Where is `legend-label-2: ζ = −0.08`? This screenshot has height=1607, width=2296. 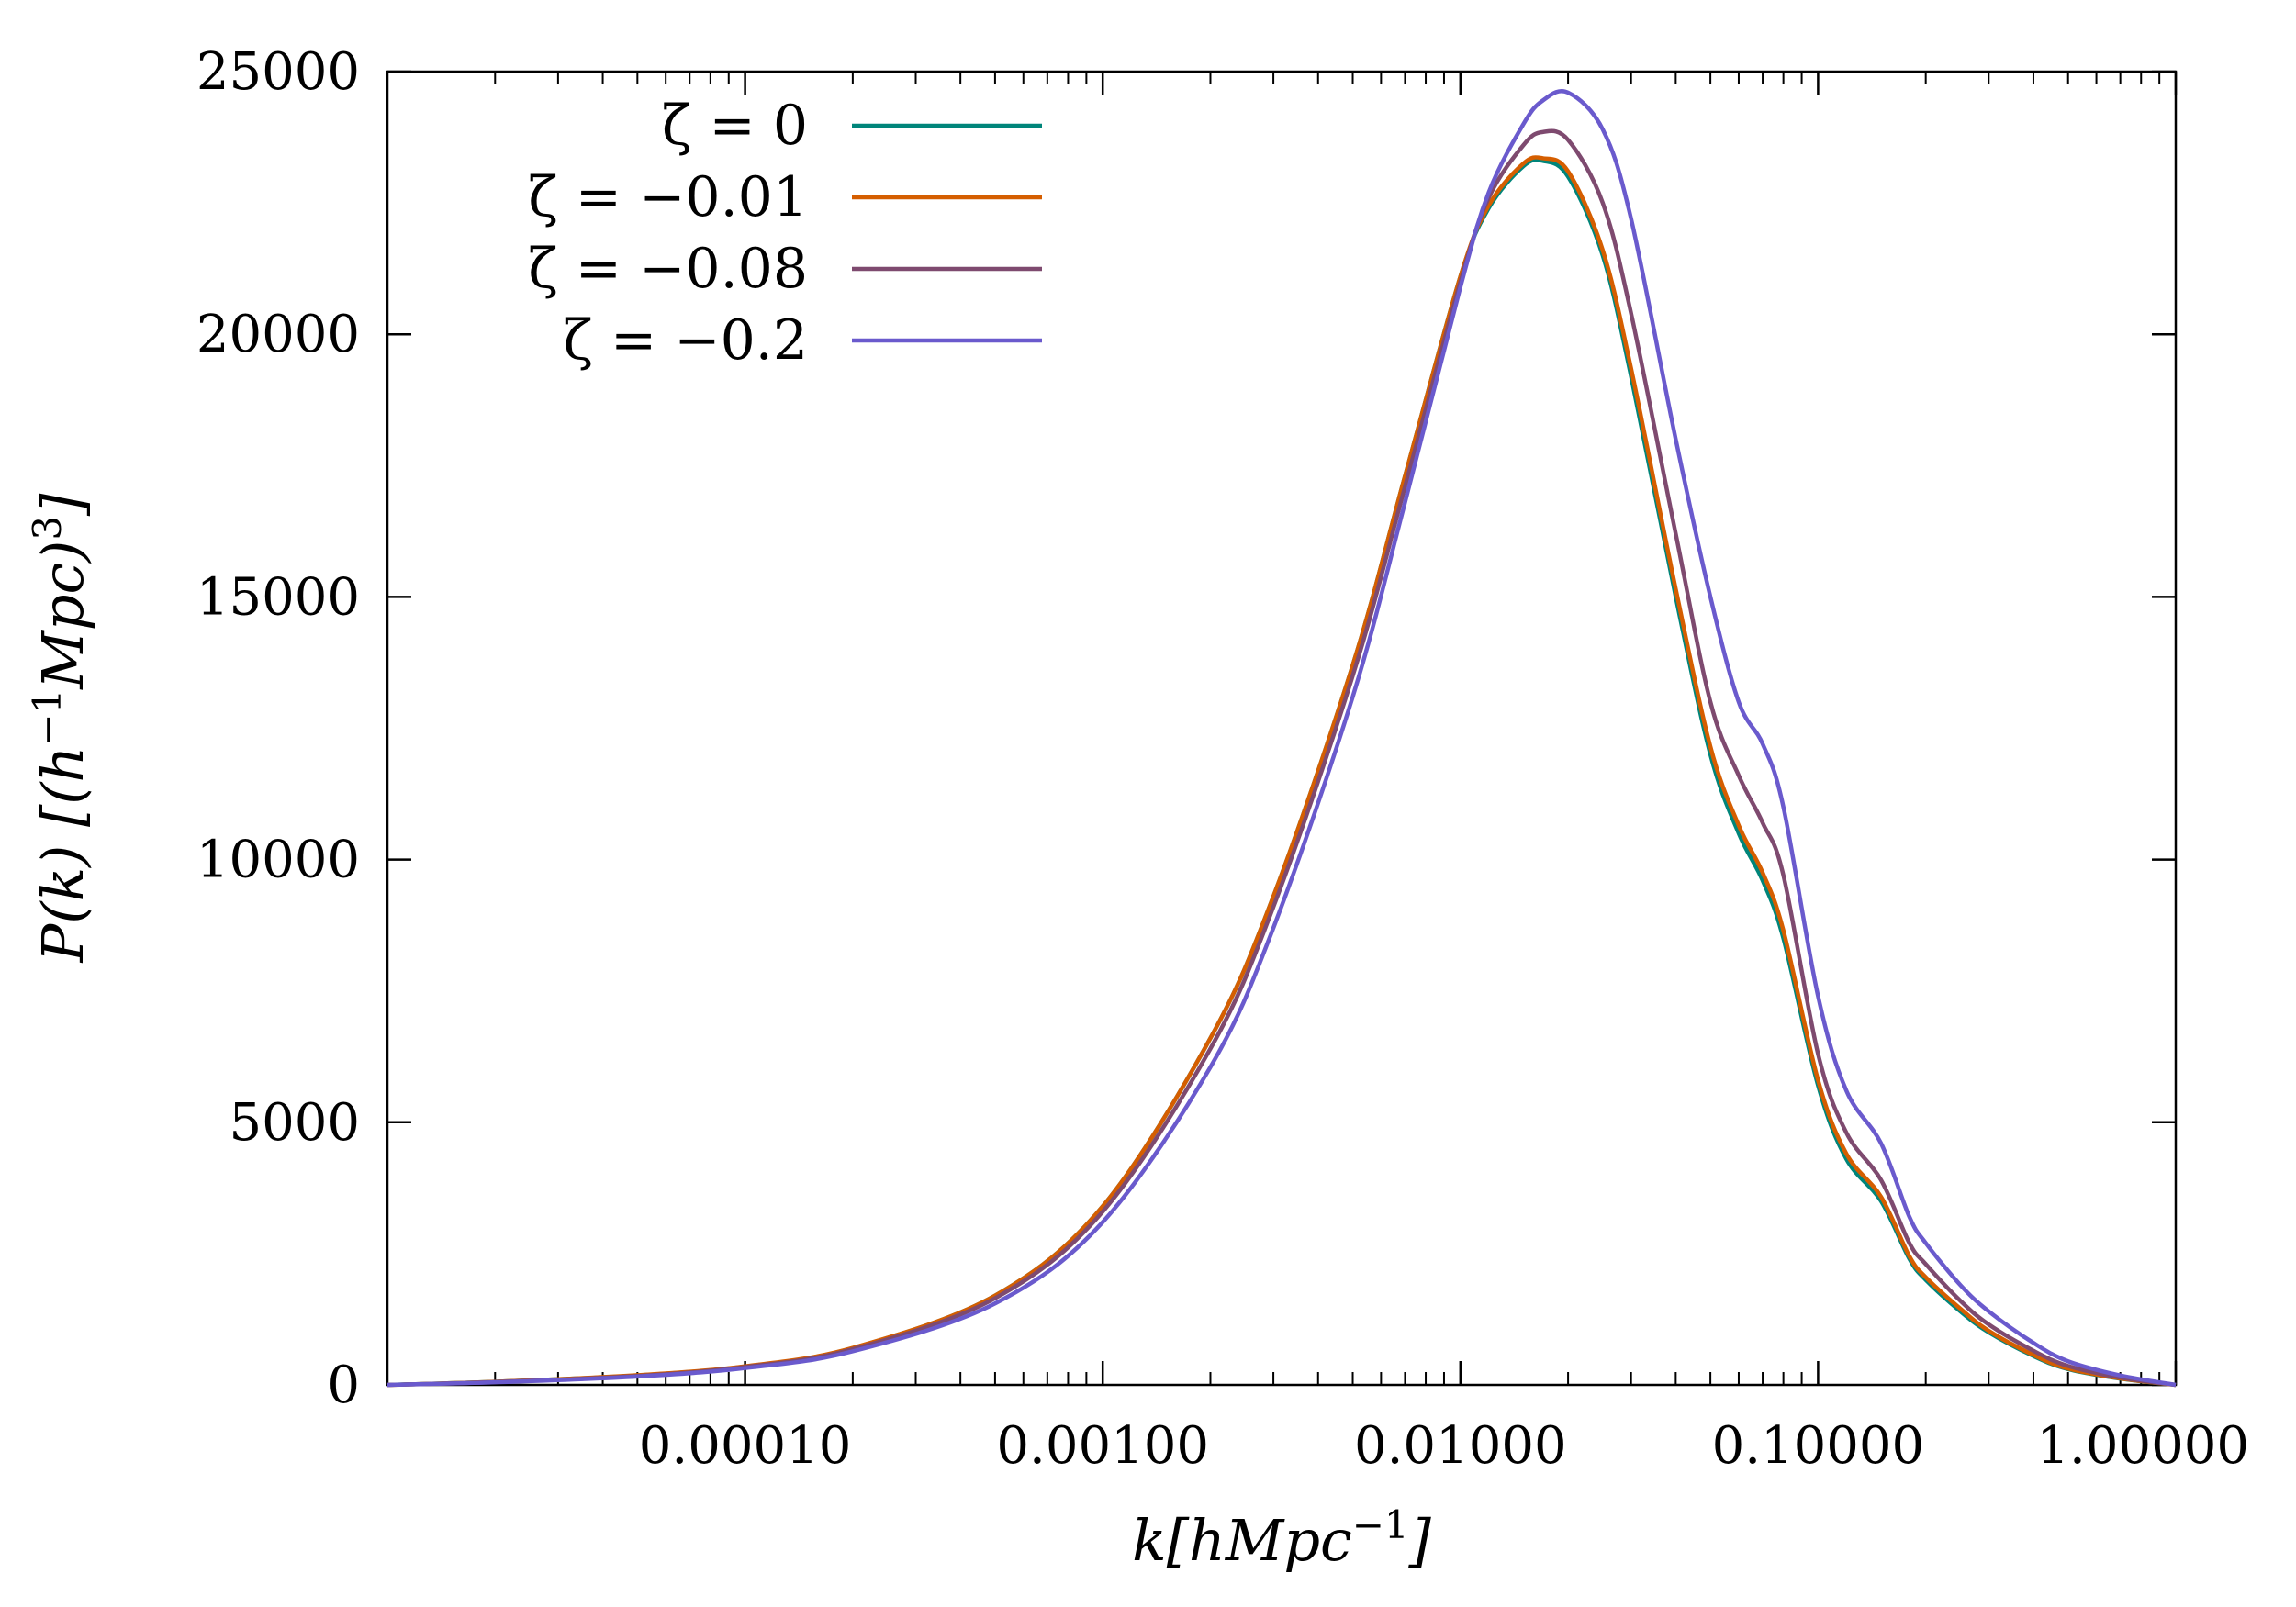 legend-label-2: ζ = −0.08 is located at coordinates (668, 269).